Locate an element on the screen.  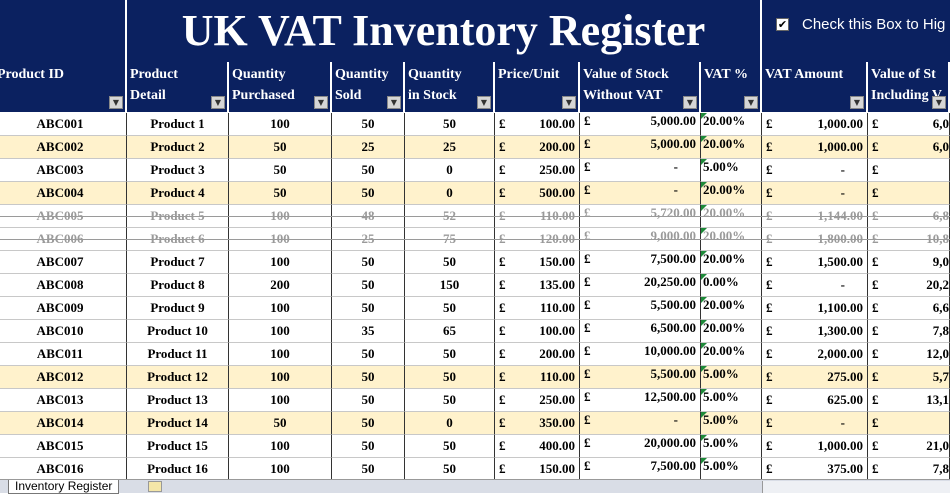
cell-text: Product 3 is located at coordinates (177, 169).